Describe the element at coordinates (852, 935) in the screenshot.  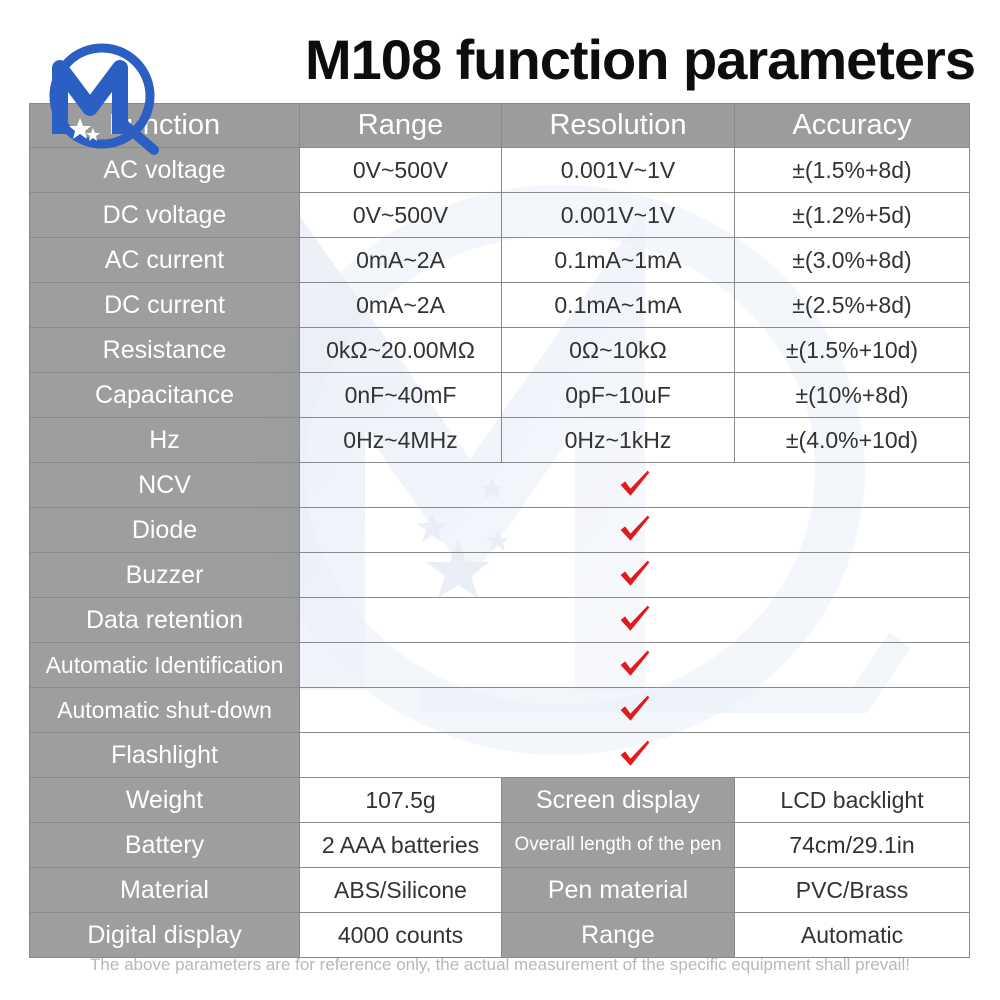
I see `spec-value: Automatic` at that location.